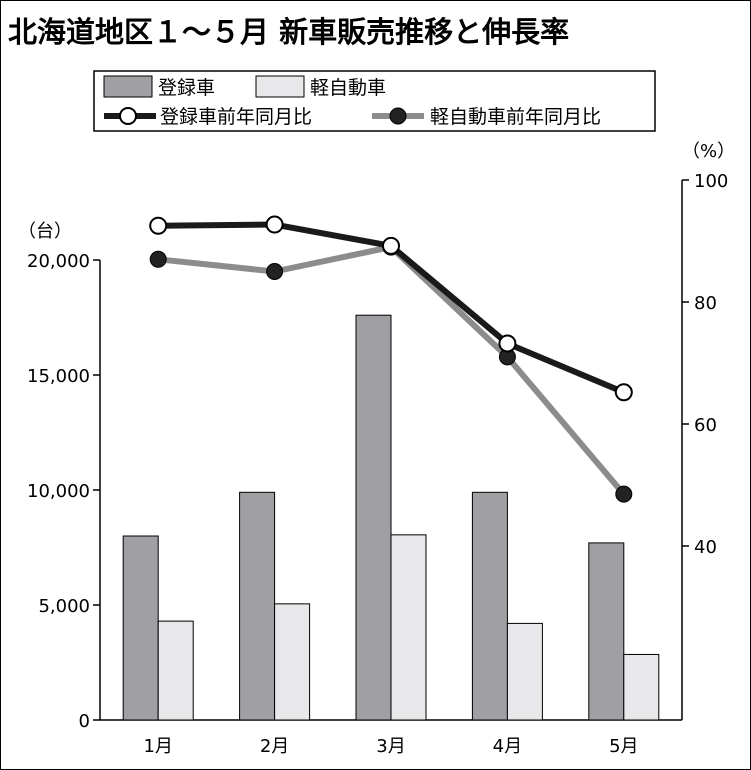  I want to click on right-tick-label: 40, so click(705, 547).